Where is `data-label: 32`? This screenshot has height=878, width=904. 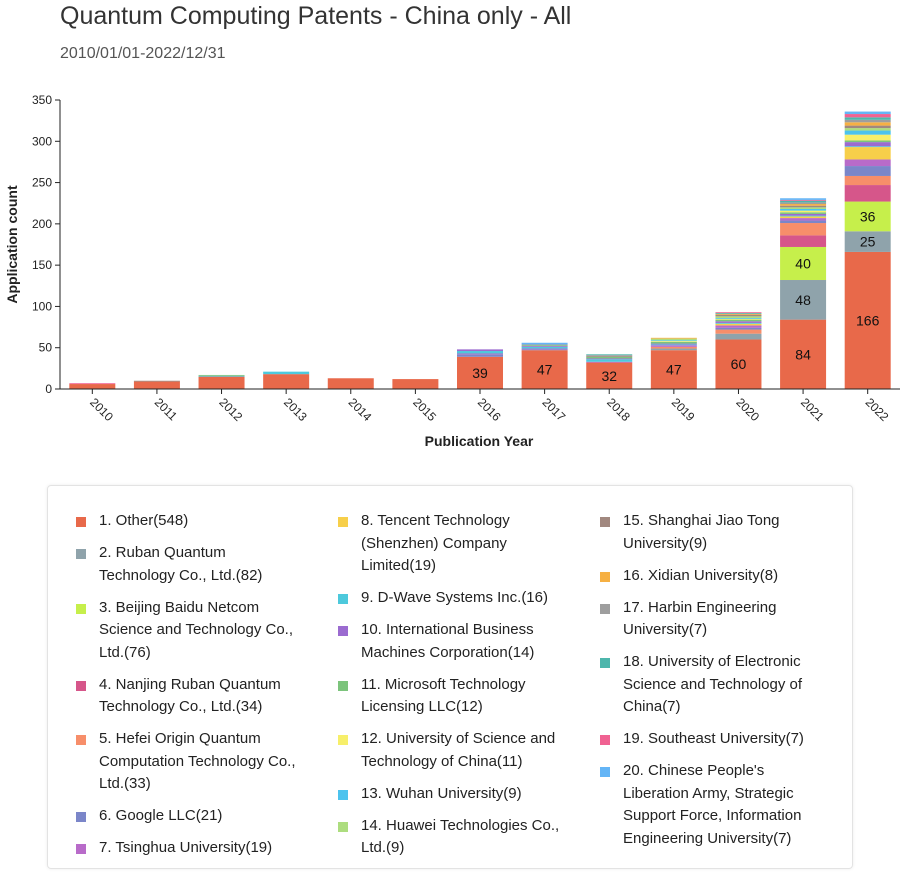 data-label: 32 is located at coordinates (609, 376).